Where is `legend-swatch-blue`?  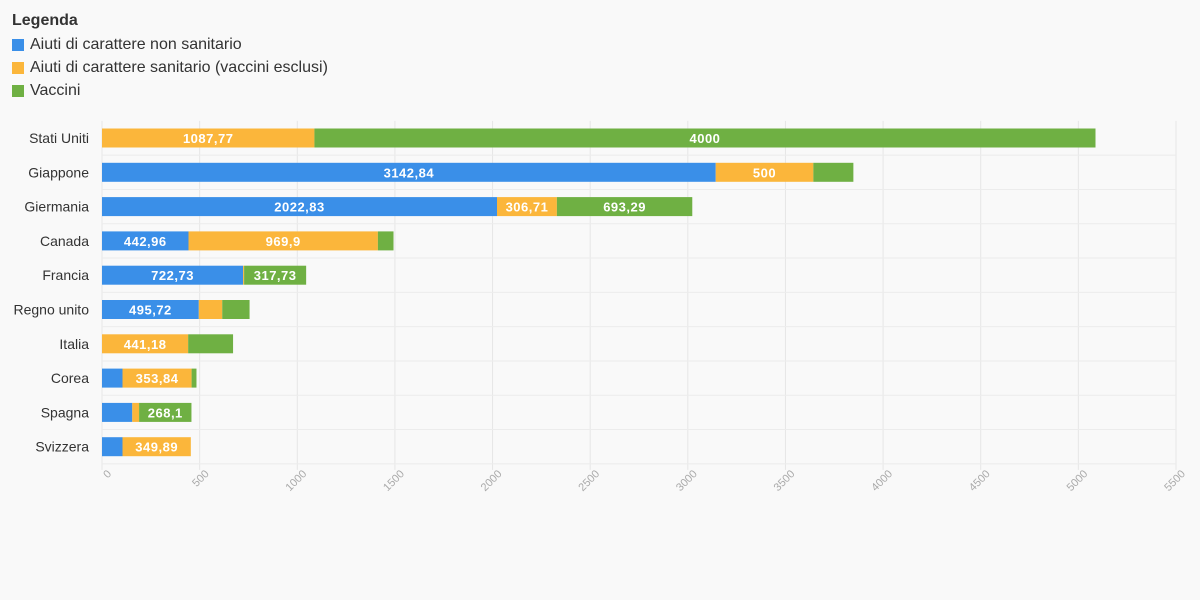 legend-swatch-blue is located at coordinates (18, 44).